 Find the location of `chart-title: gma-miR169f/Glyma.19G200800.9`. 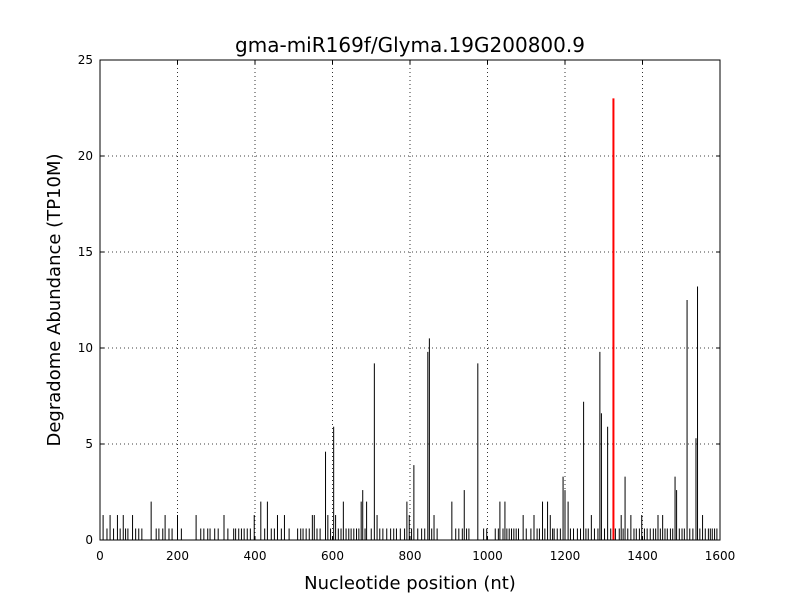

chart-title: gma-miR169f/Glyma.19G200800.9 is located at coordinates (410, 45).